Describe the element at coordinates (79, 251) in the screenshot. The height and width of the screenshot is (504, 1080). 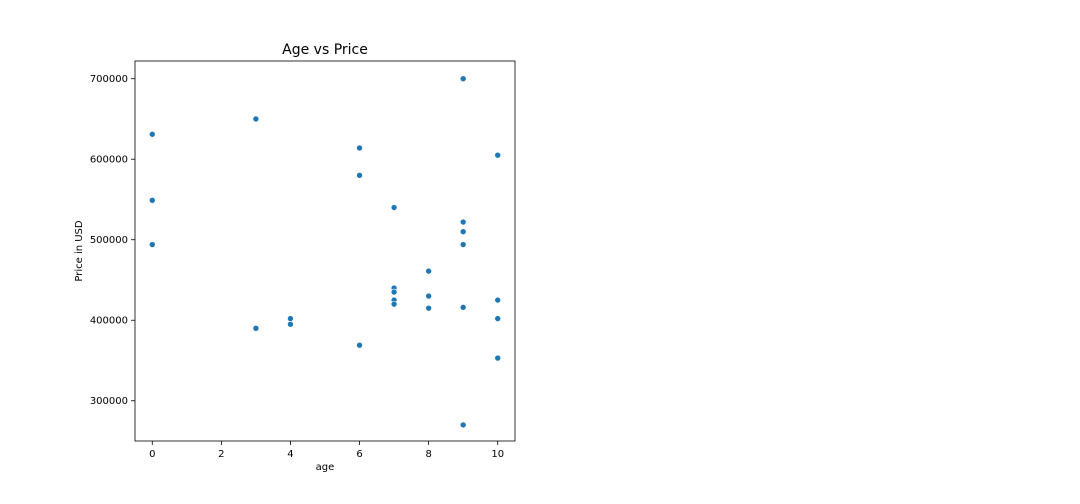
I see `y-axis-label: Price in USD` at that location.